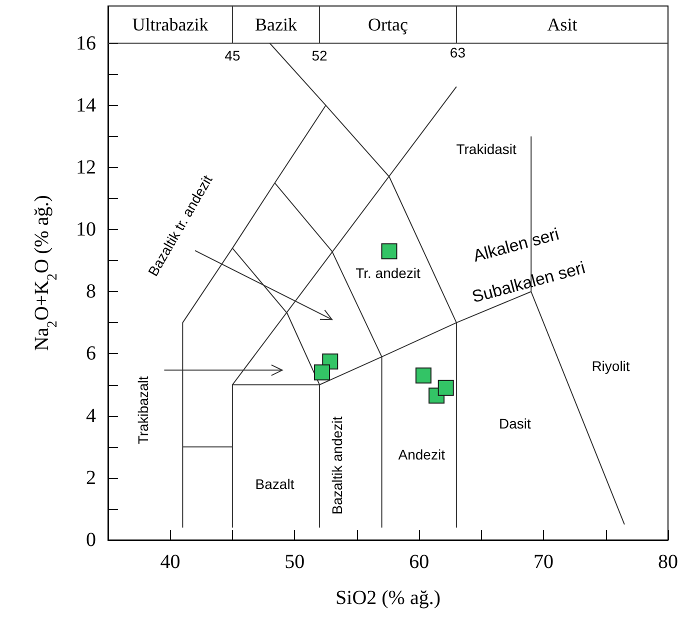 Image resolution: width=683 pixels, height=620 pixels. What do you see at coordinates (668, 562) in the screenshot?
I see `x-tick-label: 80` at bounding box center [668, 562].